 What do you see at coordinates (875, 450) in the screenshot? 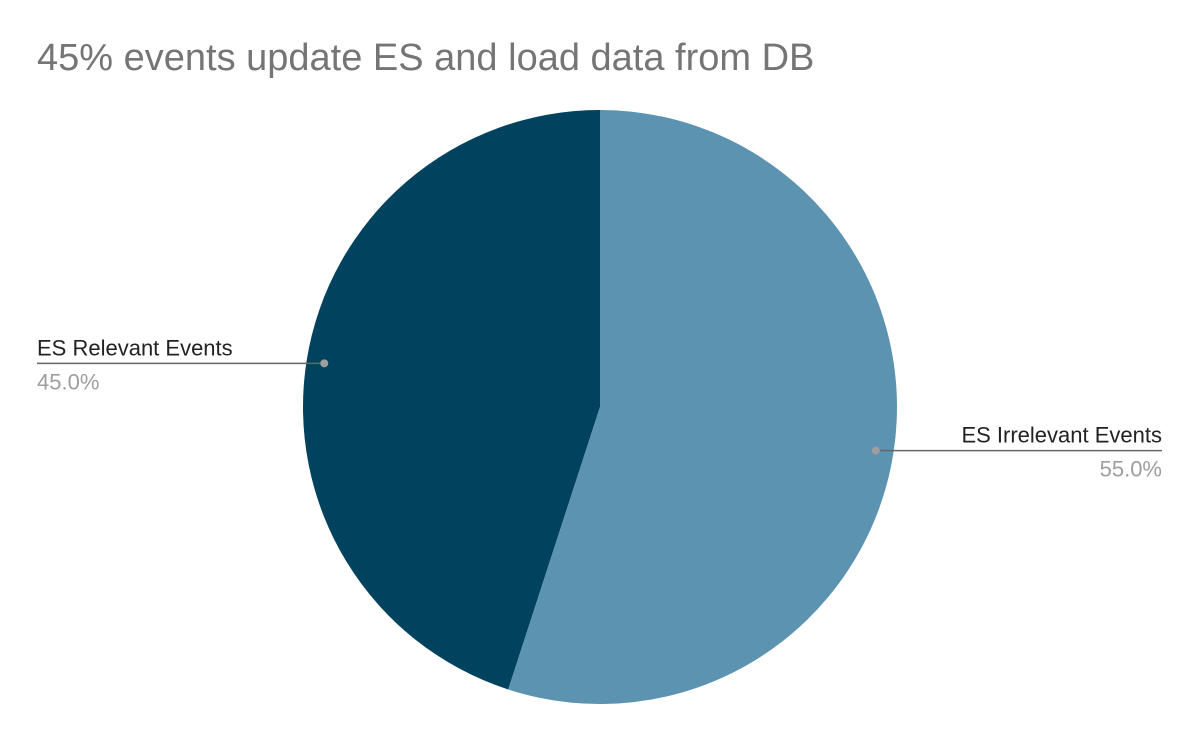
I see `leader-dot-es-irrelevant-events` at bounding box center [875, 450].